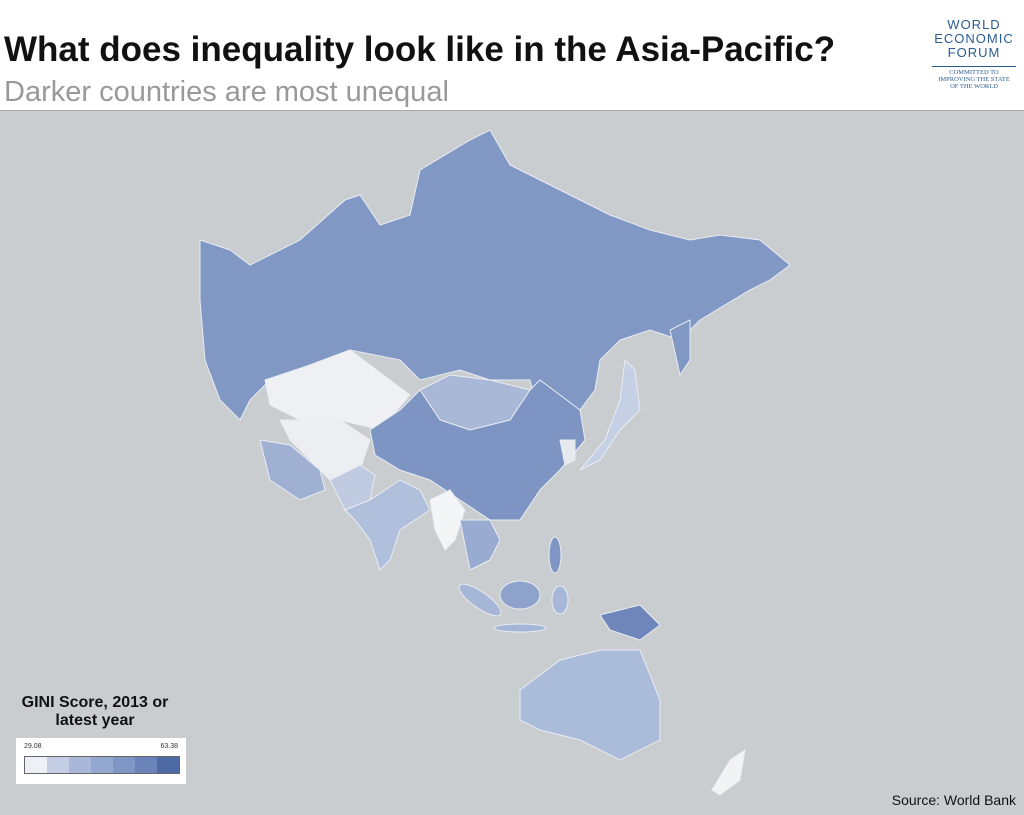 This screenshot has width=1024, height=815. I want to click on southeast-asia, so click(480, 545).